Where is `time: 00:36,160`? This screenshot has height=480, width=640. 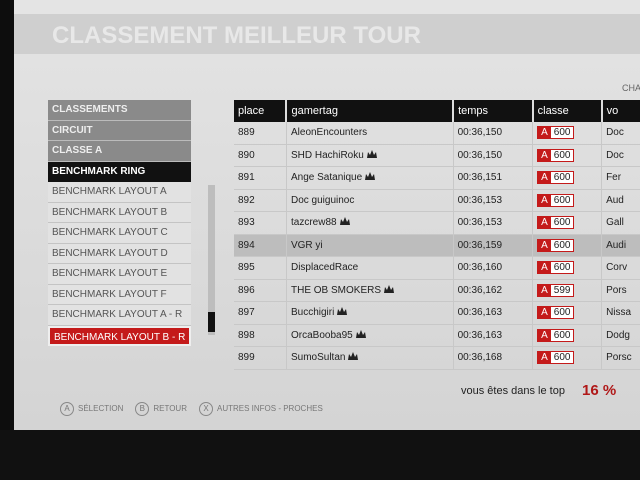
time: 00:36,160 is located at coordinates (493, 268).